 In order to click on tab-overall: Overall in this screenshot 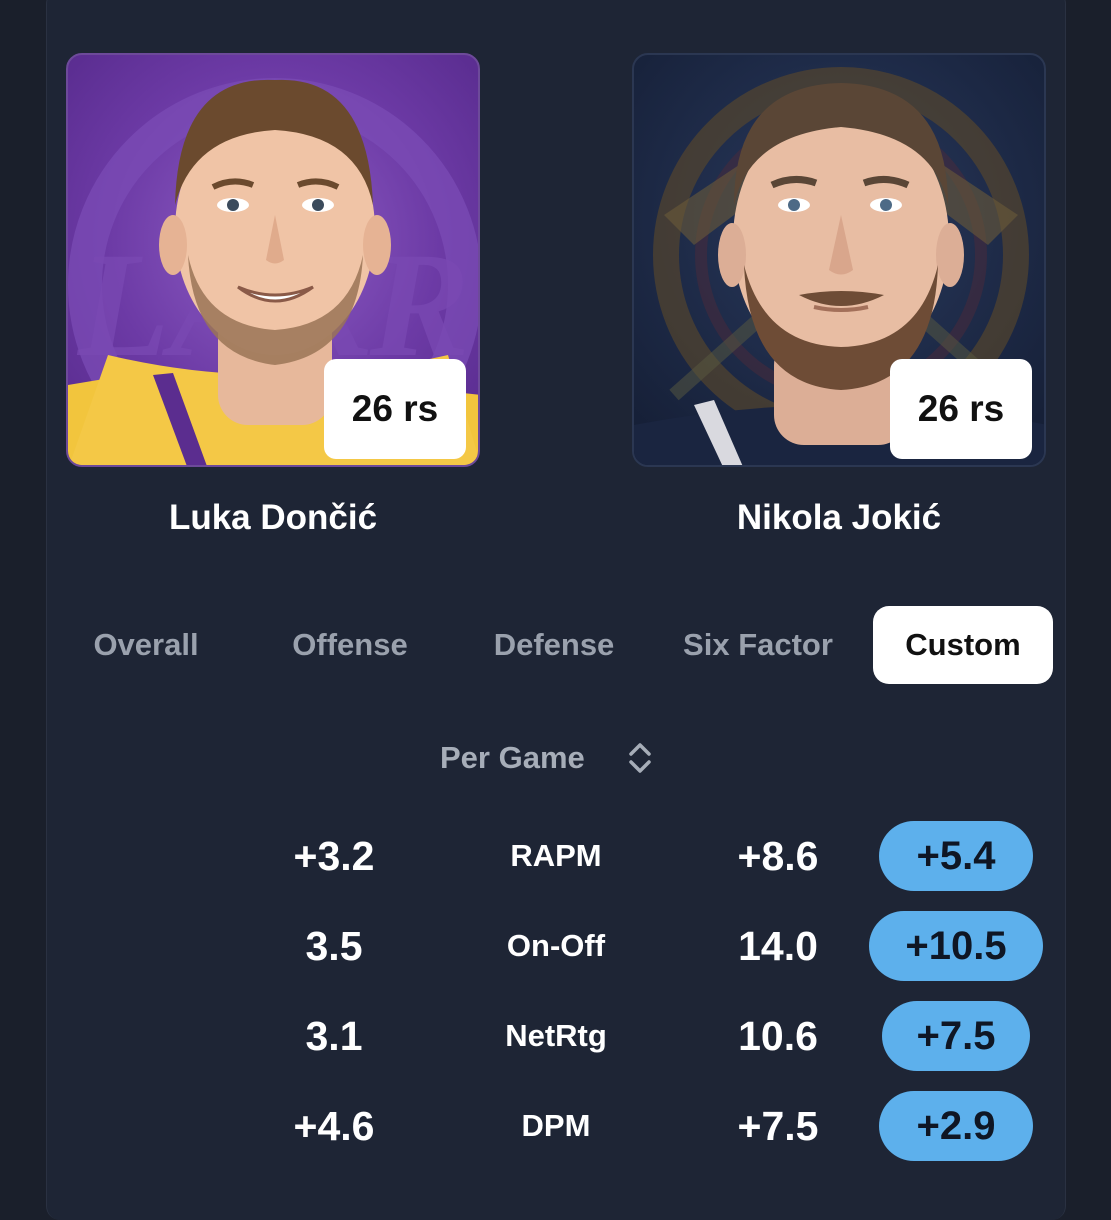, I will do `click(146, 644)`.